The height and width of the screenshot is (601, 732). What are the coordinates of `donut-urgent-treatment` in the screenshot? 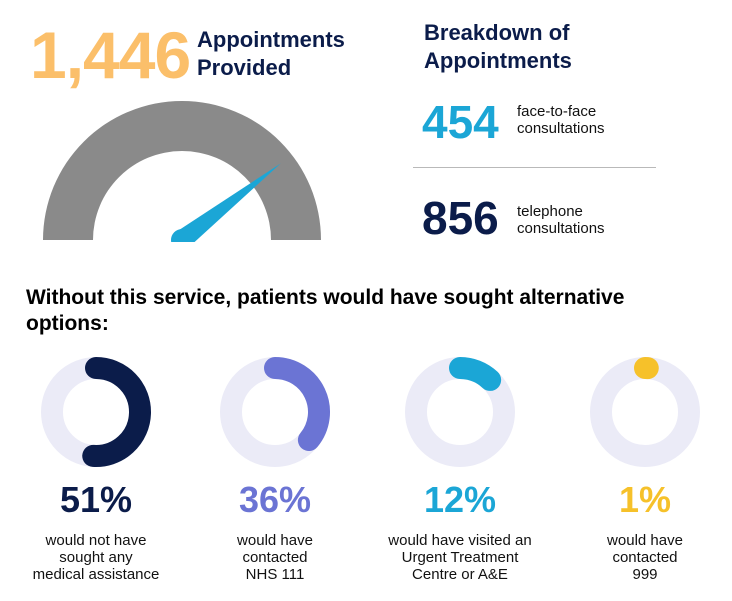 It's located at (460, 412).